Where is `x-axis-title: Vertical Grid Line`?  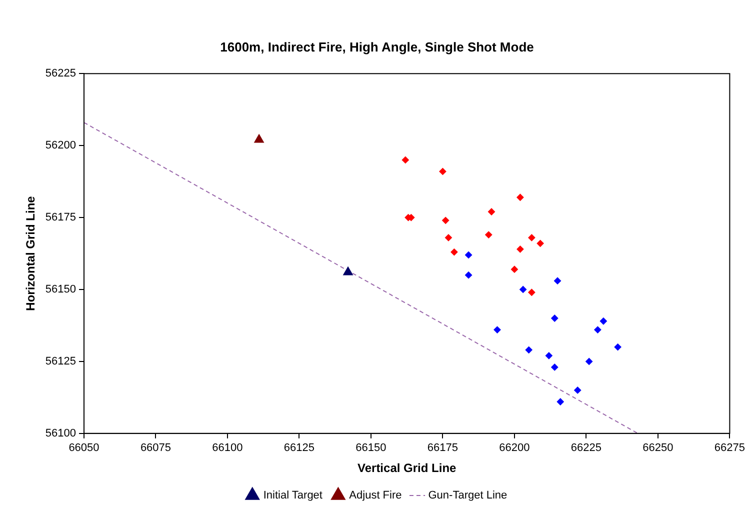 x-axis-title: Vertical Grid Line is located at coordinates (407, 468).